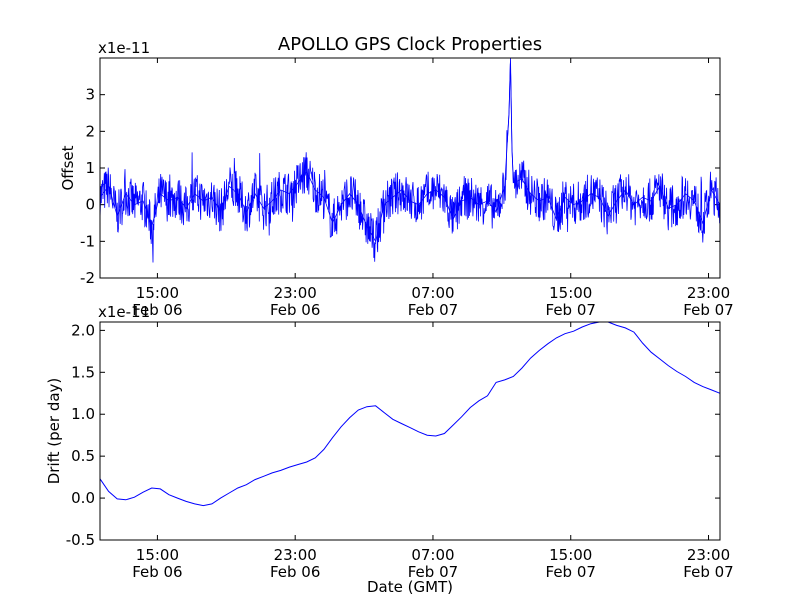 This screenshot has width=800, height=600. I want to click on offset-y-tick-label: -2, so click(87, 278).